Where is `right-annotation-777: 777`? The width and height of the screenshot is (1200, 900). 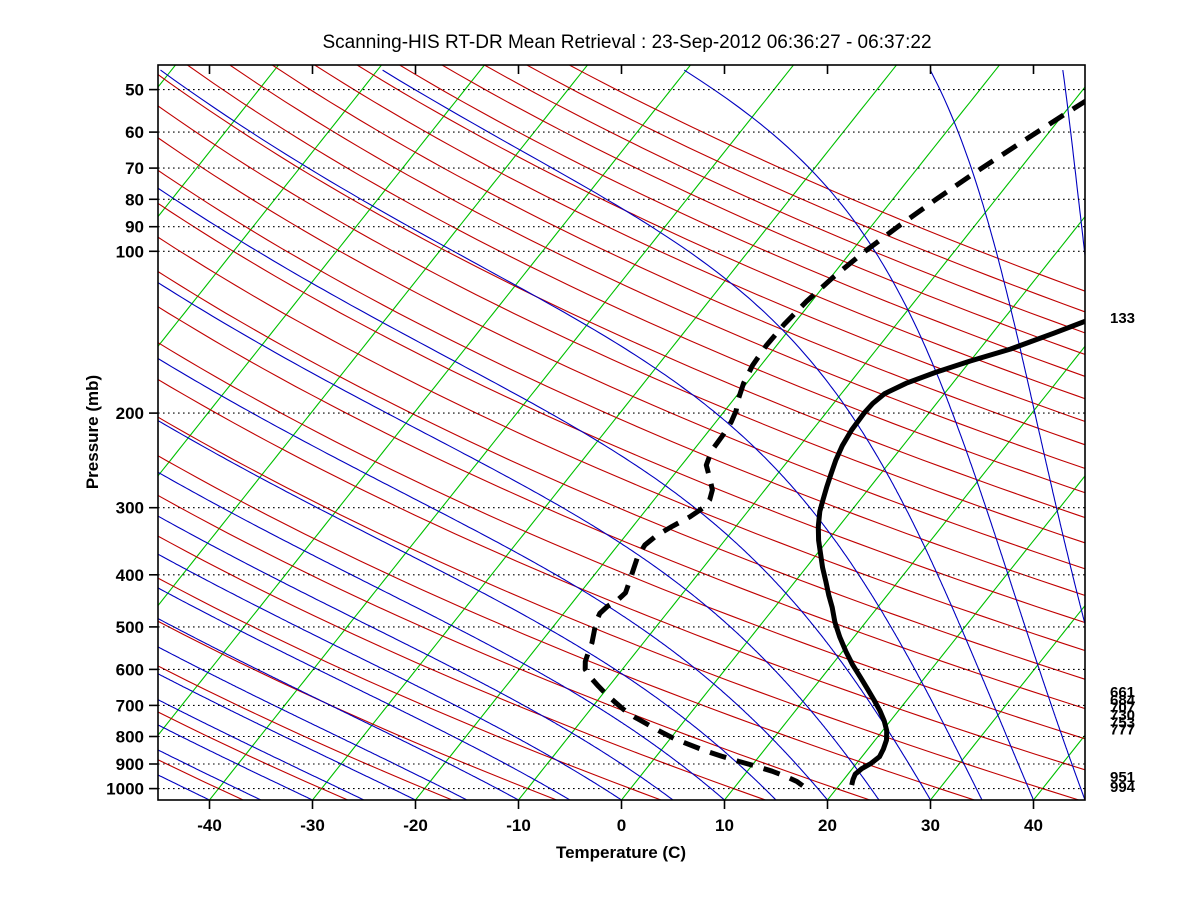 right-annotation-777: 777 is located at coordinates (1122, 730).